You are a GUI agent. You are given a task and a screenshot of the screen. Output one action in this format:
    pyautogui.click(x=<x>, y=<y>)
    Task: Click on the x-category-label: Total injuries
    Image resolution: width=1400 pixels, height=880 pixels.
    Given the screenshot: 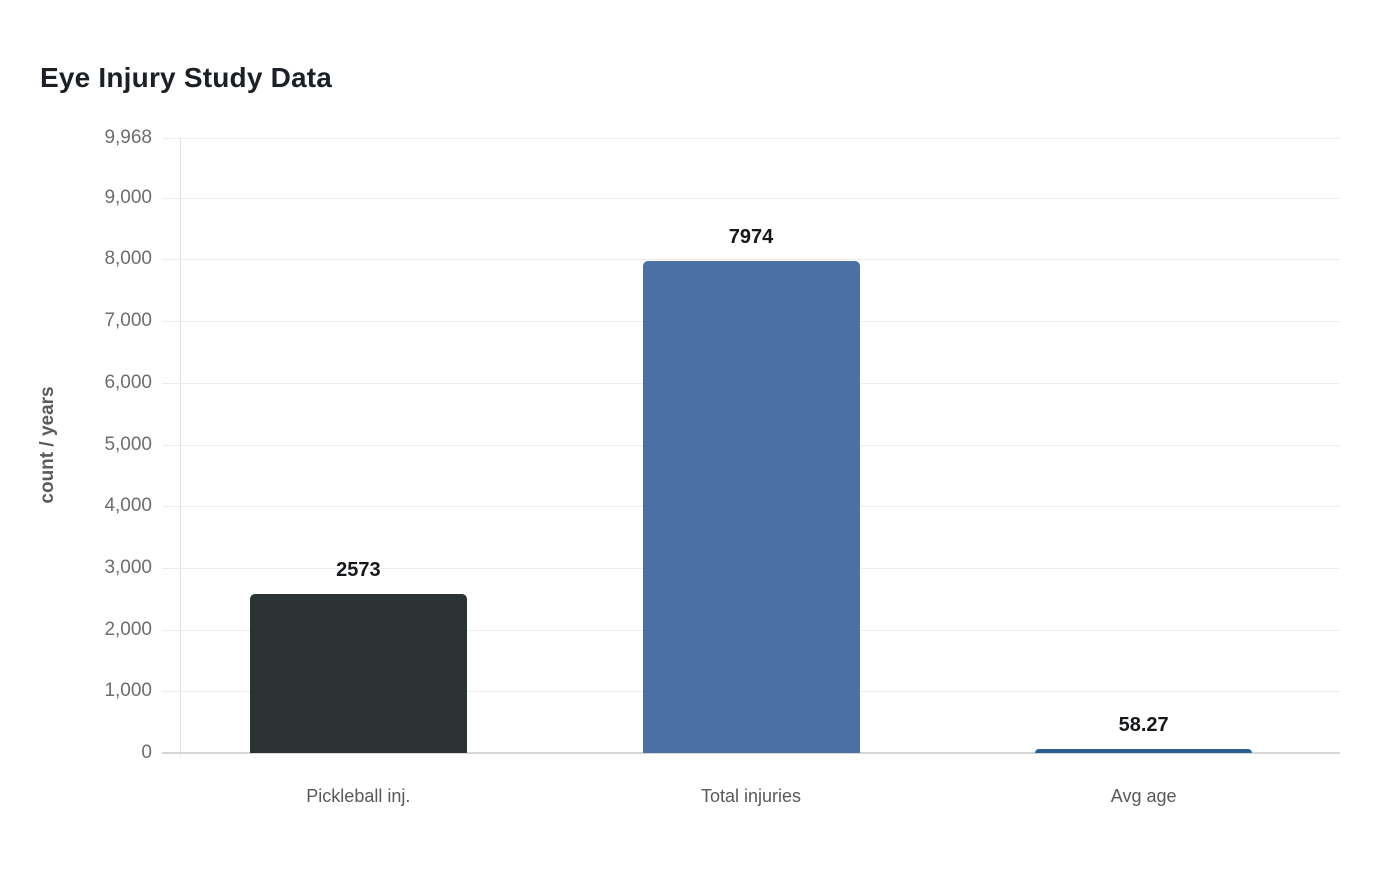 What is the action you would take?
    pyautogui.click(x=751, y=796)
    